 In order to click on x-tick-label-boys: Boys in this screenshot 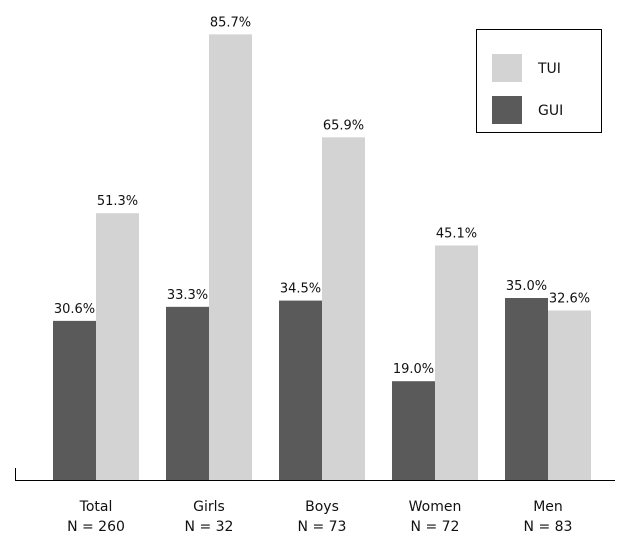, I will do `click(322, 507)`.